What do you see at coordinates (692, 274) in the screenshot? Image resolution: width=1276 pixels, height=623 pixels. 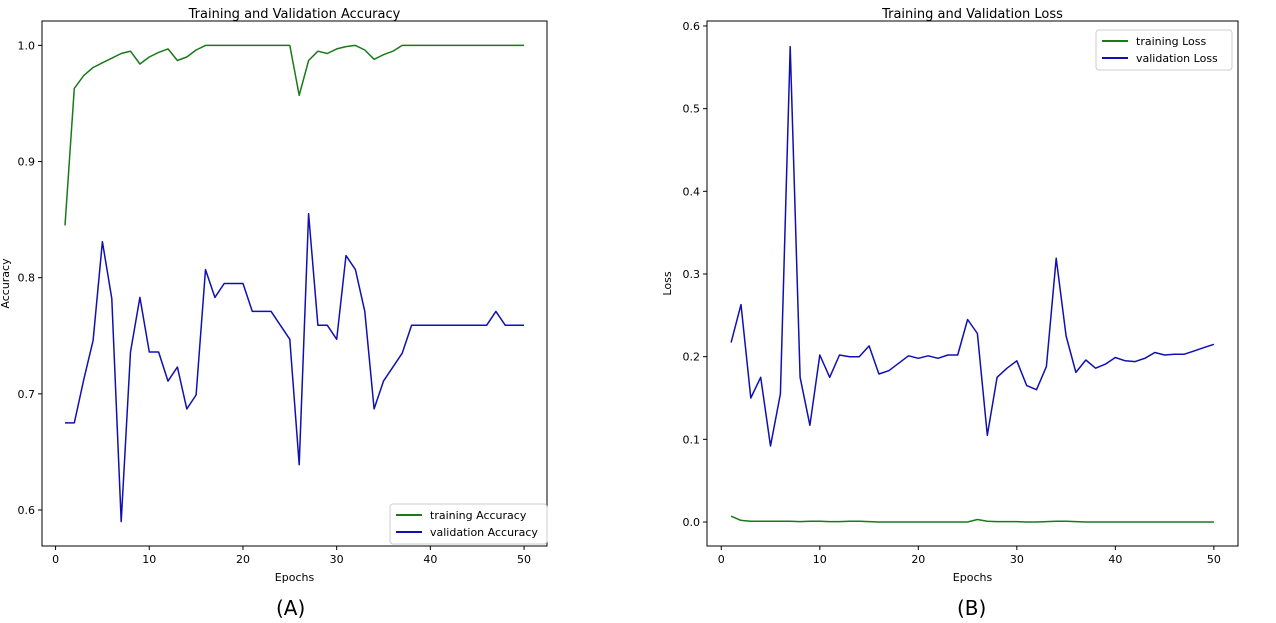 I see `y-tick-label: 0.3` at bounding box center [692, 274].